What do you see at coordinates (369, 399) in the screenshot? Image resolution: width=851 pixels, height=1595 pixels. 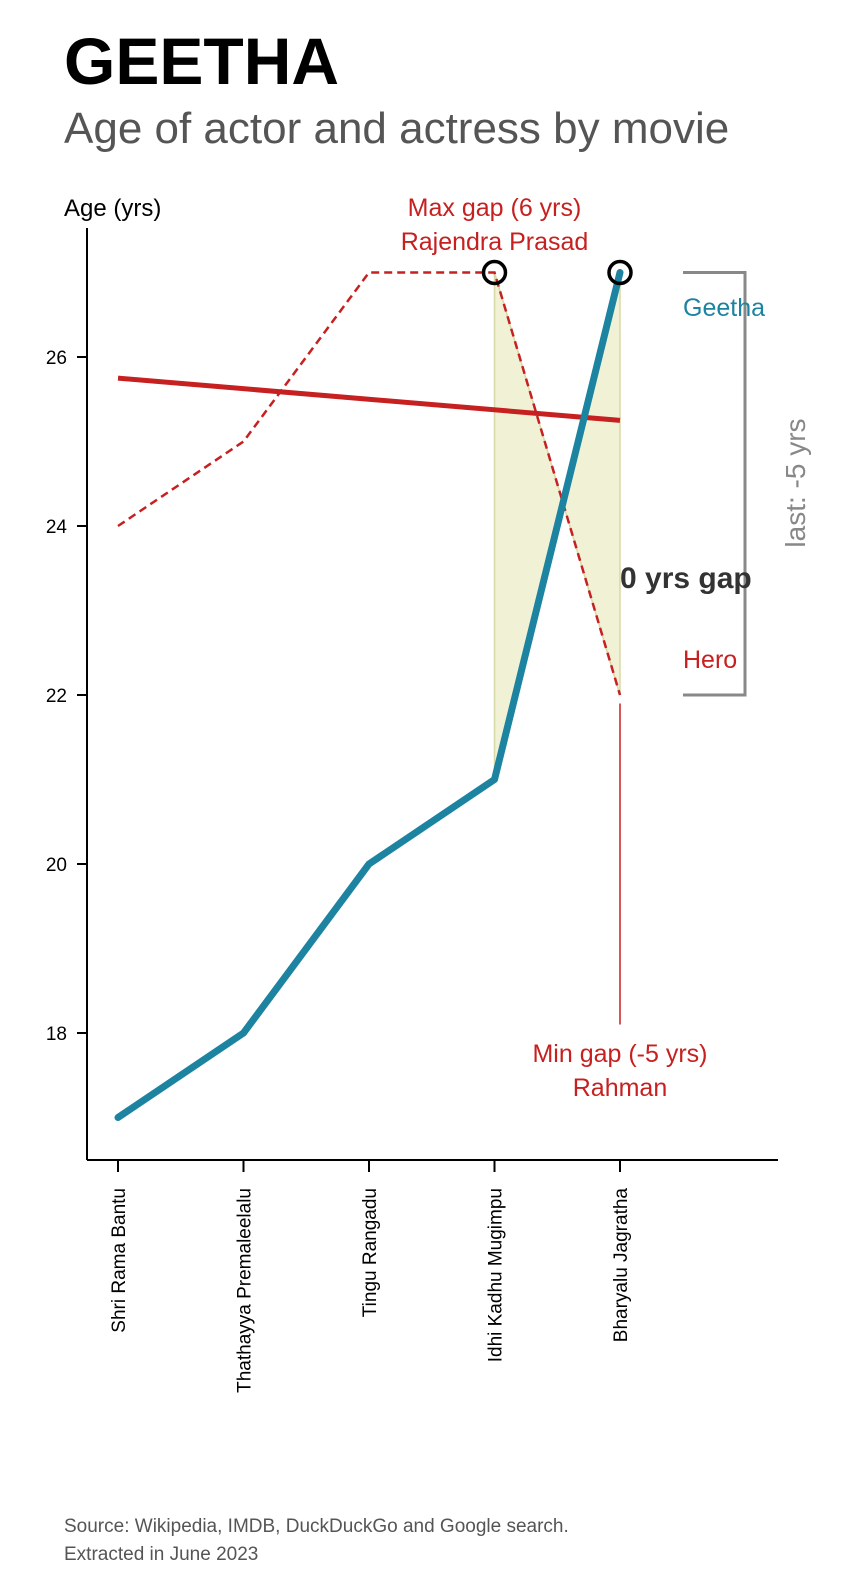 I see `trend-line` at bounding box center [369, 399].